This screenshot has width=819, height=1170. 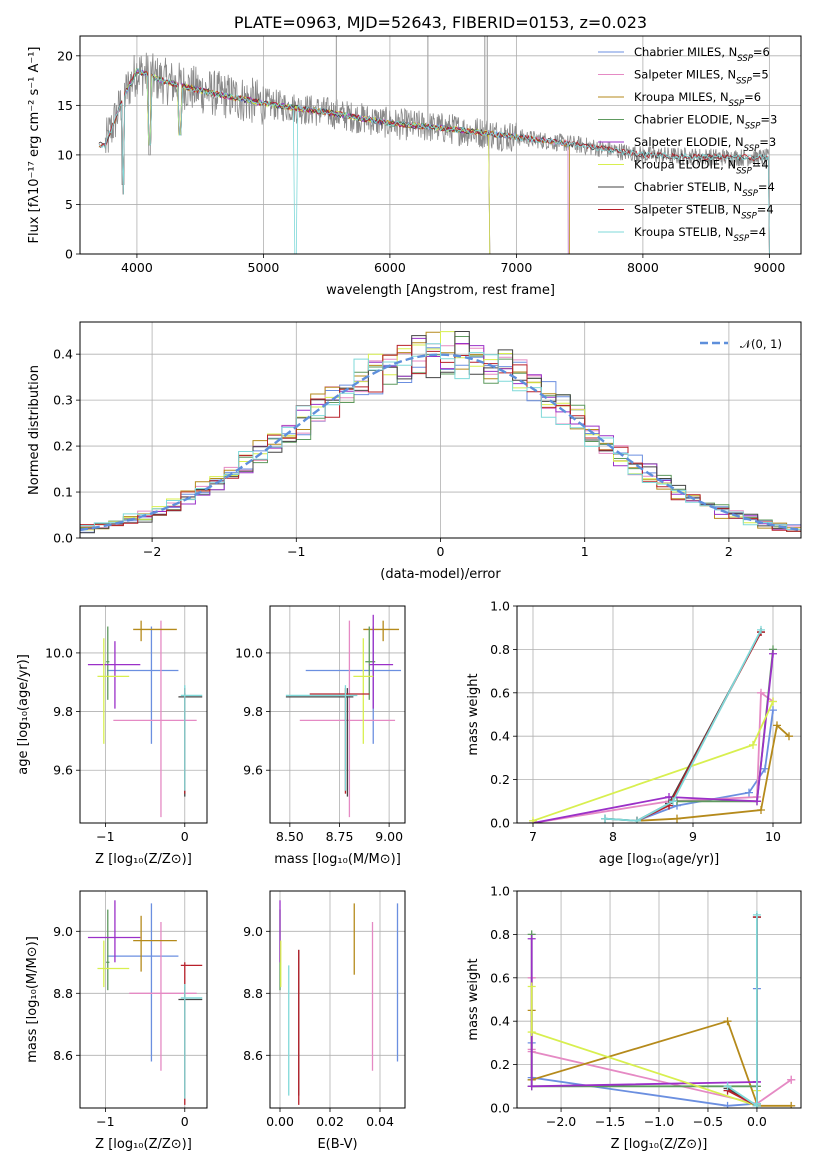 I want to click on model-spectrum-kroupa-stelib, so click(x=434, y=161).